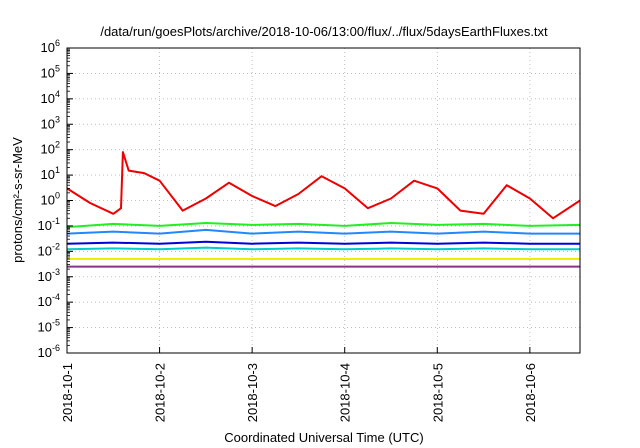 The width and height of the screenshot is (640, 448). What do you see at coordinates (530, 392) in the screenshot?
I see `x-tick-label: 2018-10-6` at bounding box center [530, 392].